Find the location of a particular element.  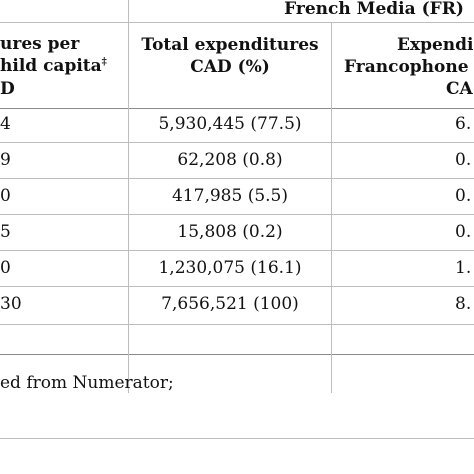

row6-col1: 7,656,521 (100) is located at coordinates (230, 304).